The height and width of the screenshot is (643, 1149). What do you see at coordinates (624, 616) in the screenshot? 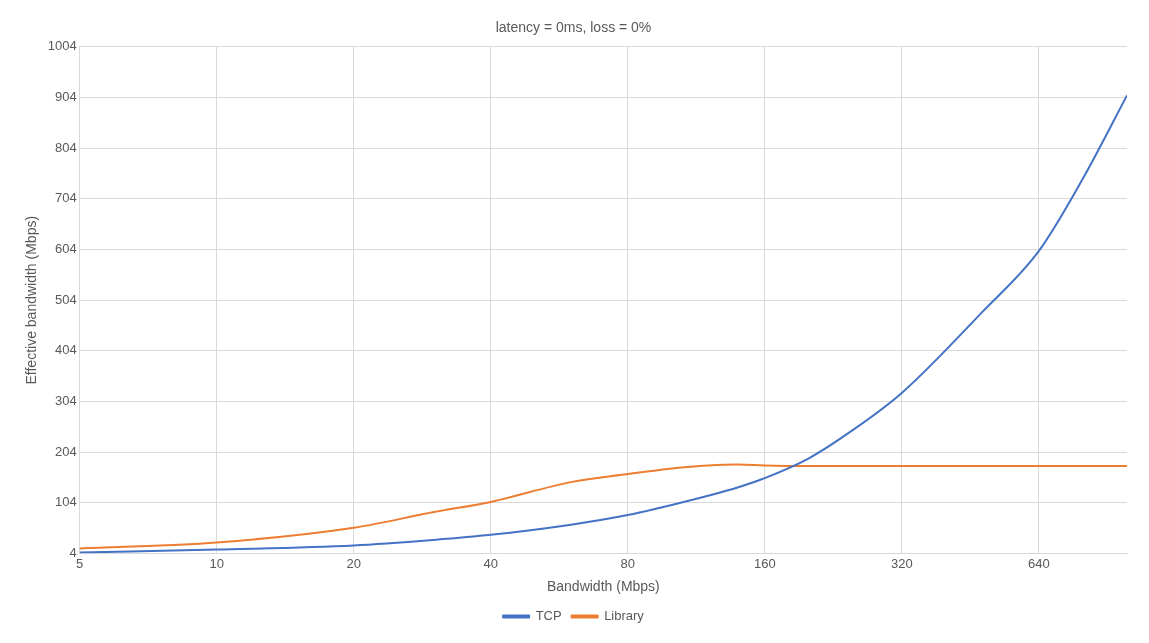
I see `legend-label: Library` at bounding box center [624, 616].